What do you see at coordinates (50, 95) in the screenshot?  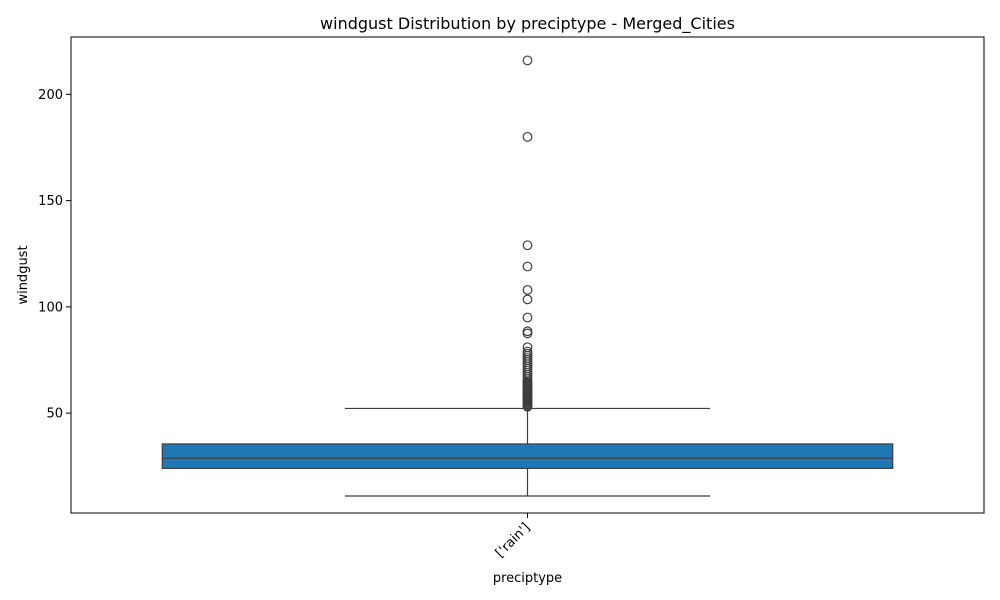 I see `y-tick-label: 200` at bounding box center [50, 95].